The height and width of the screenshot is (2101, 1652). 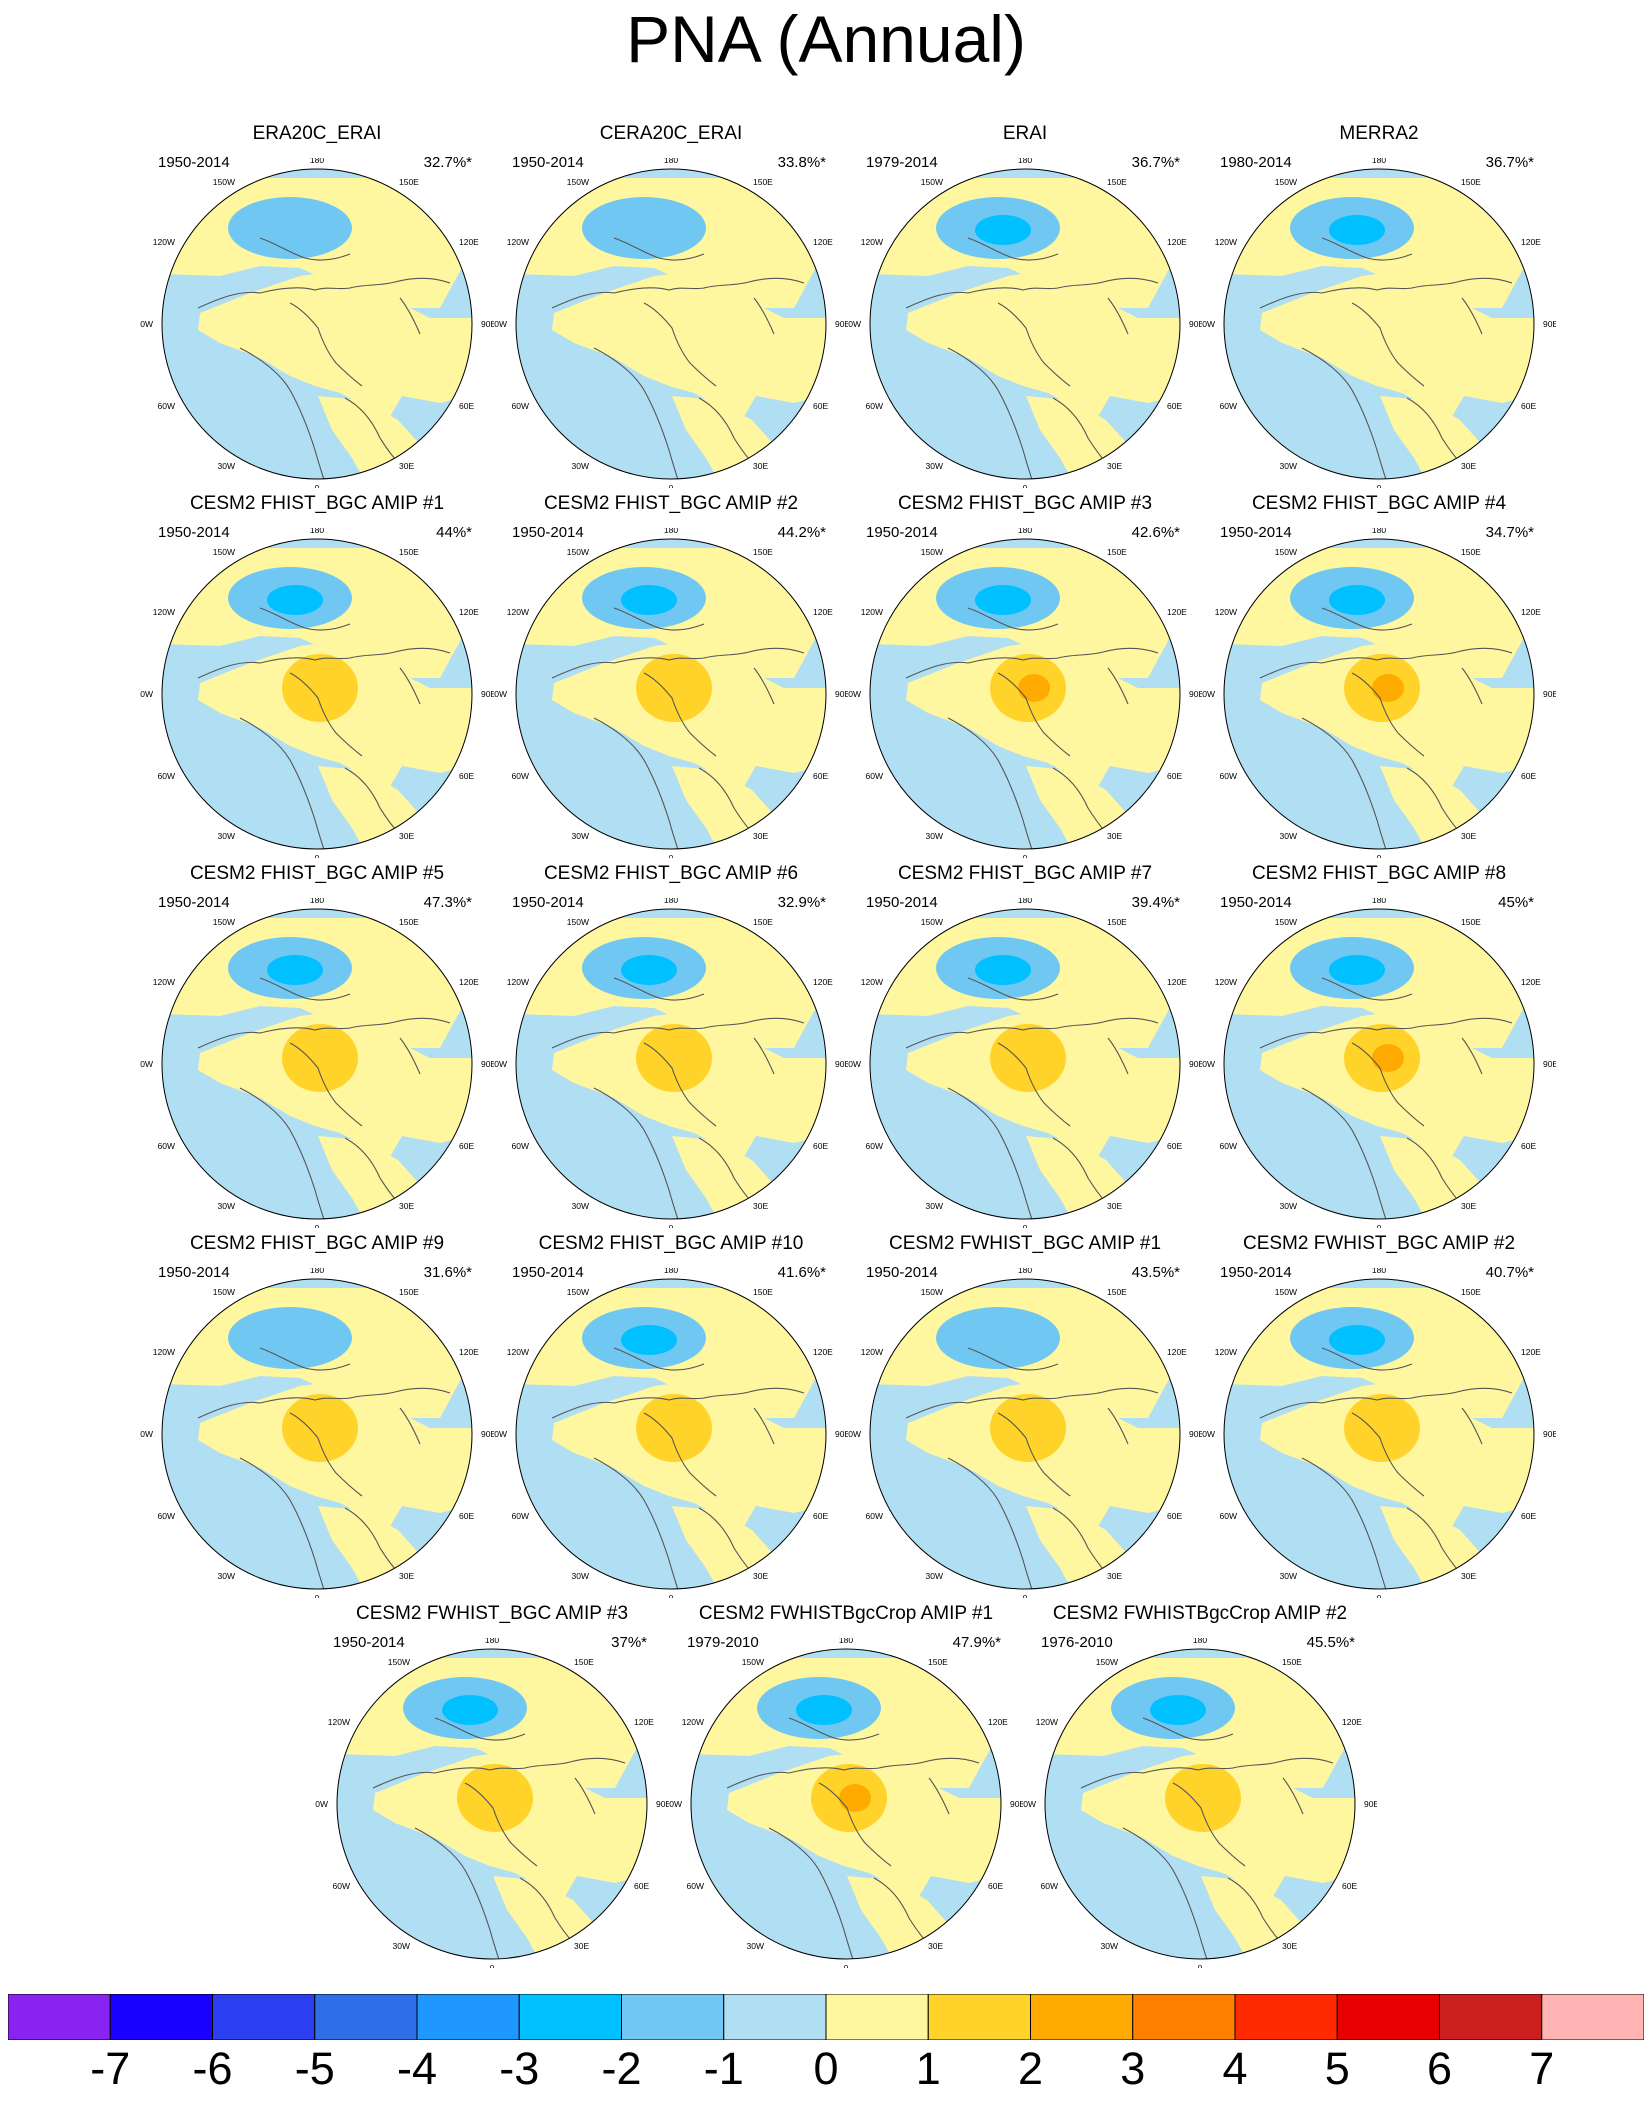 I want to click on panel-explained-variance: 36.7%*, so click(x=1509, y=162).